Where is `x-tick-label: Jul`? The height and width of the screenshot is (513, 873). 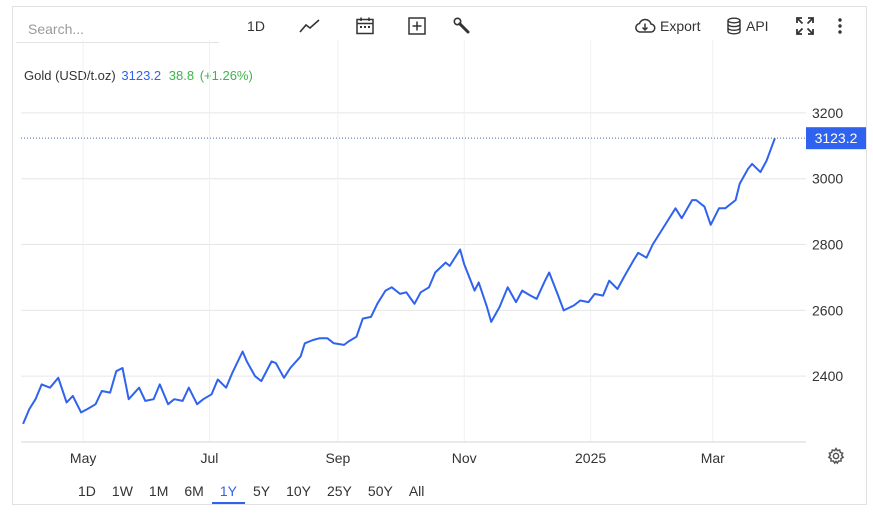 x-tick-label: Jul is located at coordinates (210, 458).